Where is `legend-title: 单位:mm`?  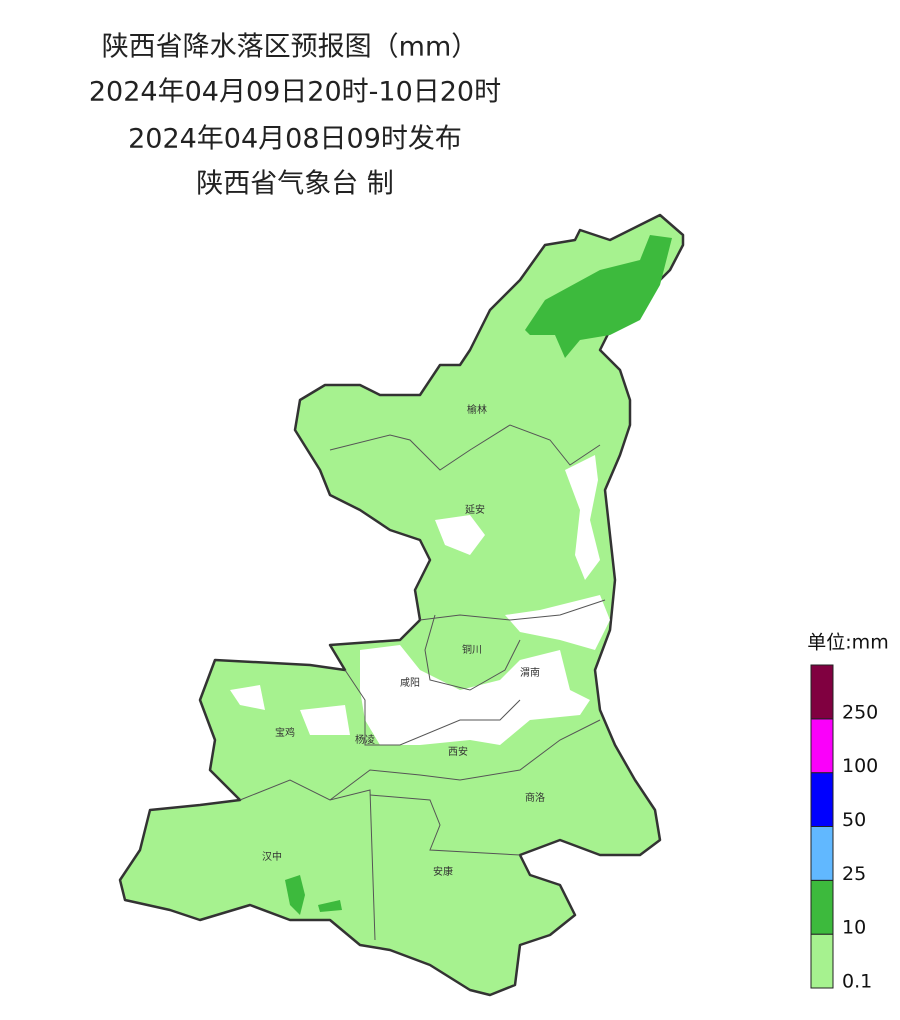 legend-title: 单位:mm is located at coordinates (847, 643).